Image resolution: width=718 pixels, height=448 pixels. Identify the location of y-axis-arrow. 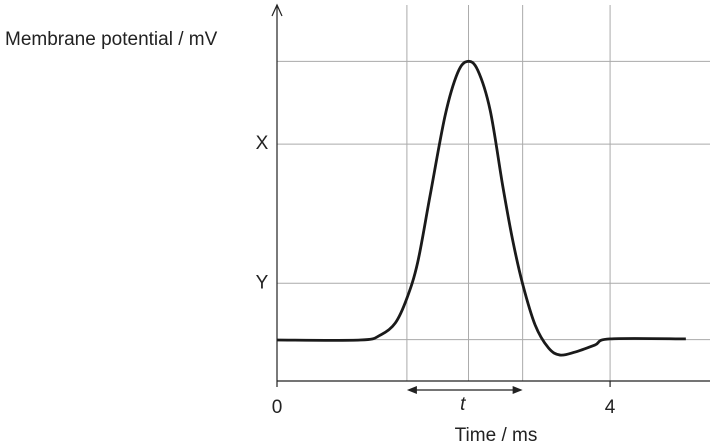
(277, 10).